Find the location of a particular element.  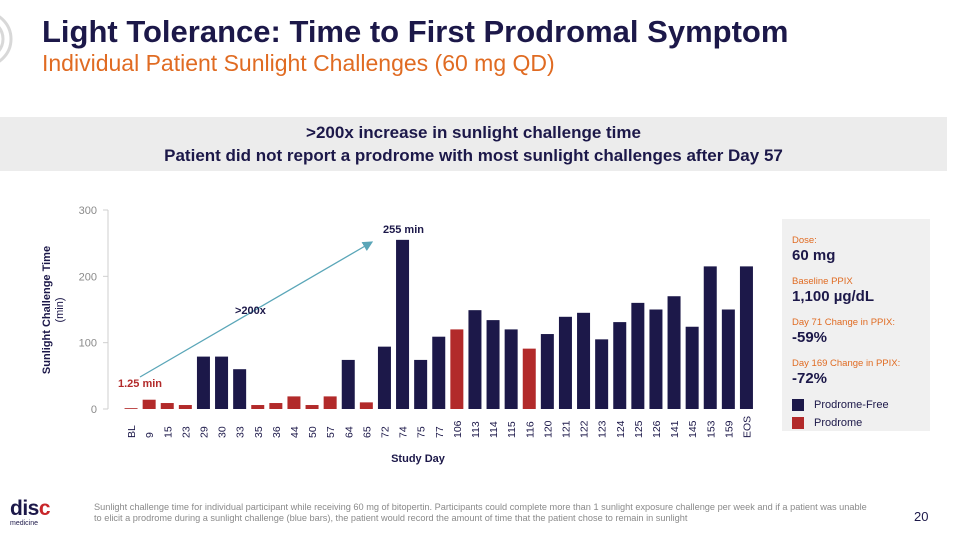

x-tick-label: BL is located at coordinates (132, 431).